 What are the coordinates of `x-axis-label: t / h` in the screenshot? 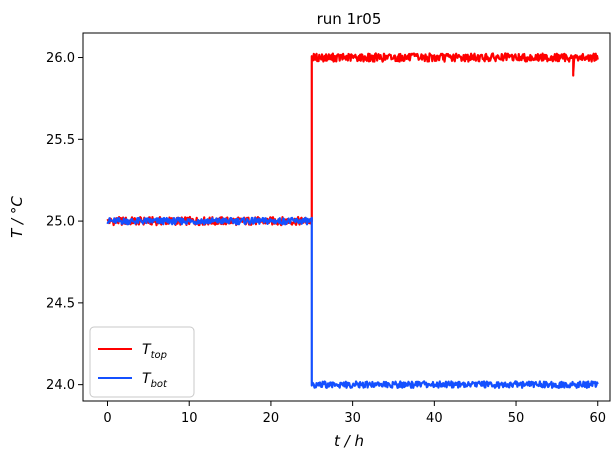 It's located at (349, 441).